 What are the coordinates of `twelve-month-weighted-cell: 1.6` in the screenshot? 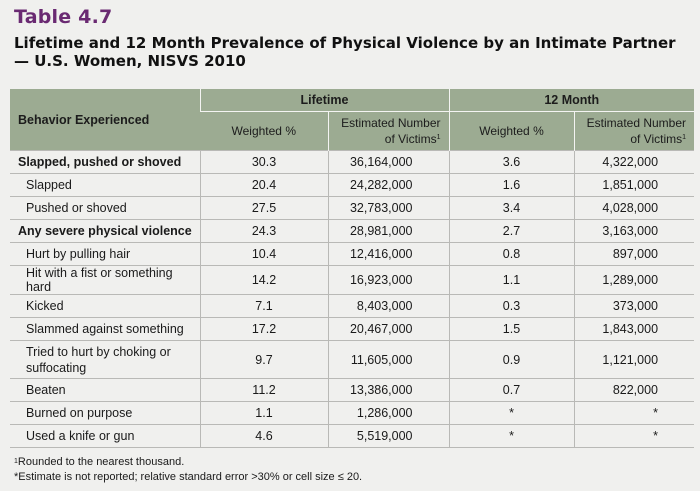 It's located at (511, 185).